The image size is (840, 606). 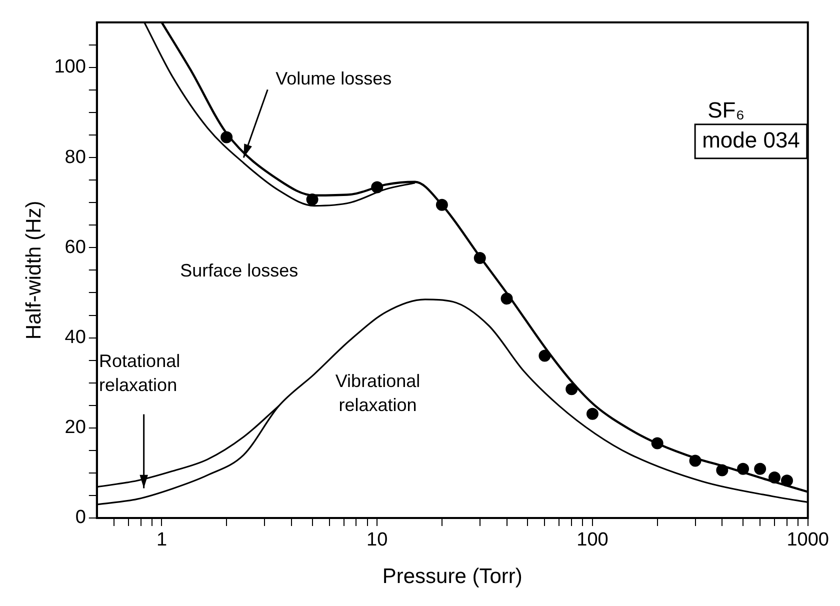 I want to click on x-tick-label: 1000, so click(x=808, y=540).